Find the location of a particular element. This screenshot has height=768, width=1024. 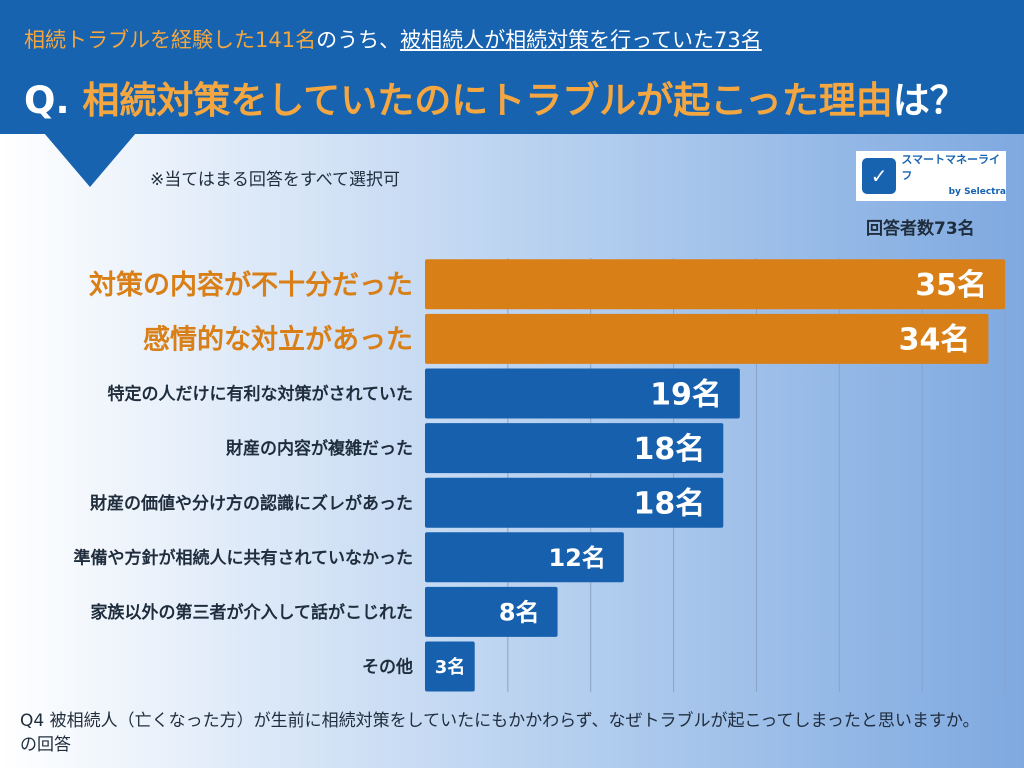

category-label: その他 is located at coordinates (387, 667).